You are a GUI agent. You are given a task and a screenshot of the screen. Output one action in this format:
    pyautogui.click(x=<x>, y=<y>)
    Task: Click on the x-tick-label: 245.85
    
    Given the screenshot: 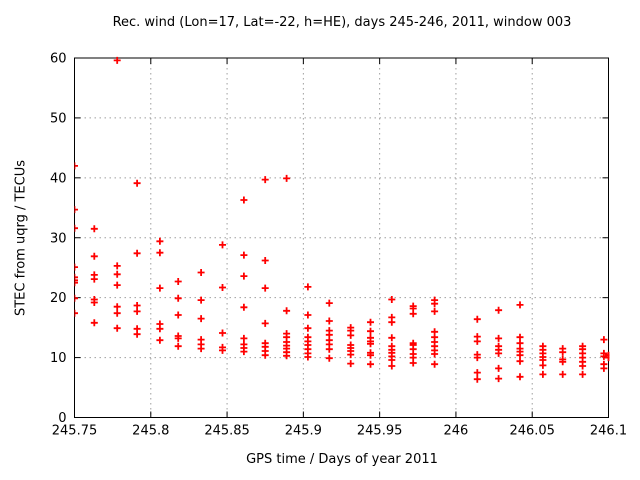 What is the action you would take?
    pyautogui.click(x=227, y=431)
    